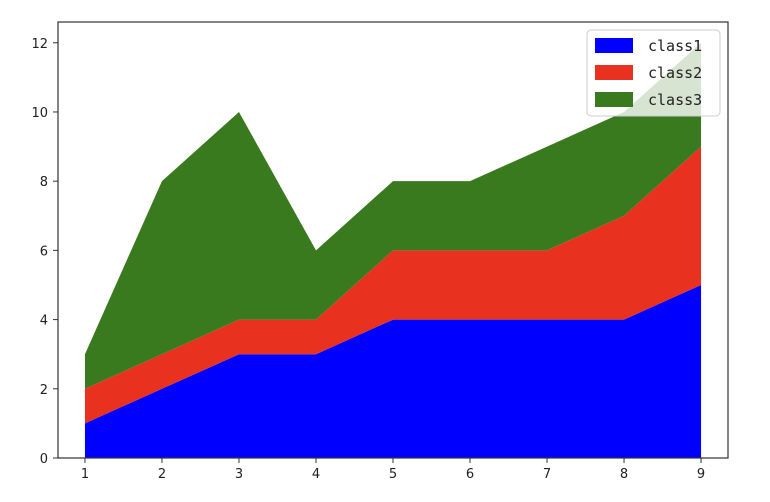  What do you see at coordinates (675, 73) in the screenshot?
I see `legend-label-class2: class2` at bounding box center [675, 73].